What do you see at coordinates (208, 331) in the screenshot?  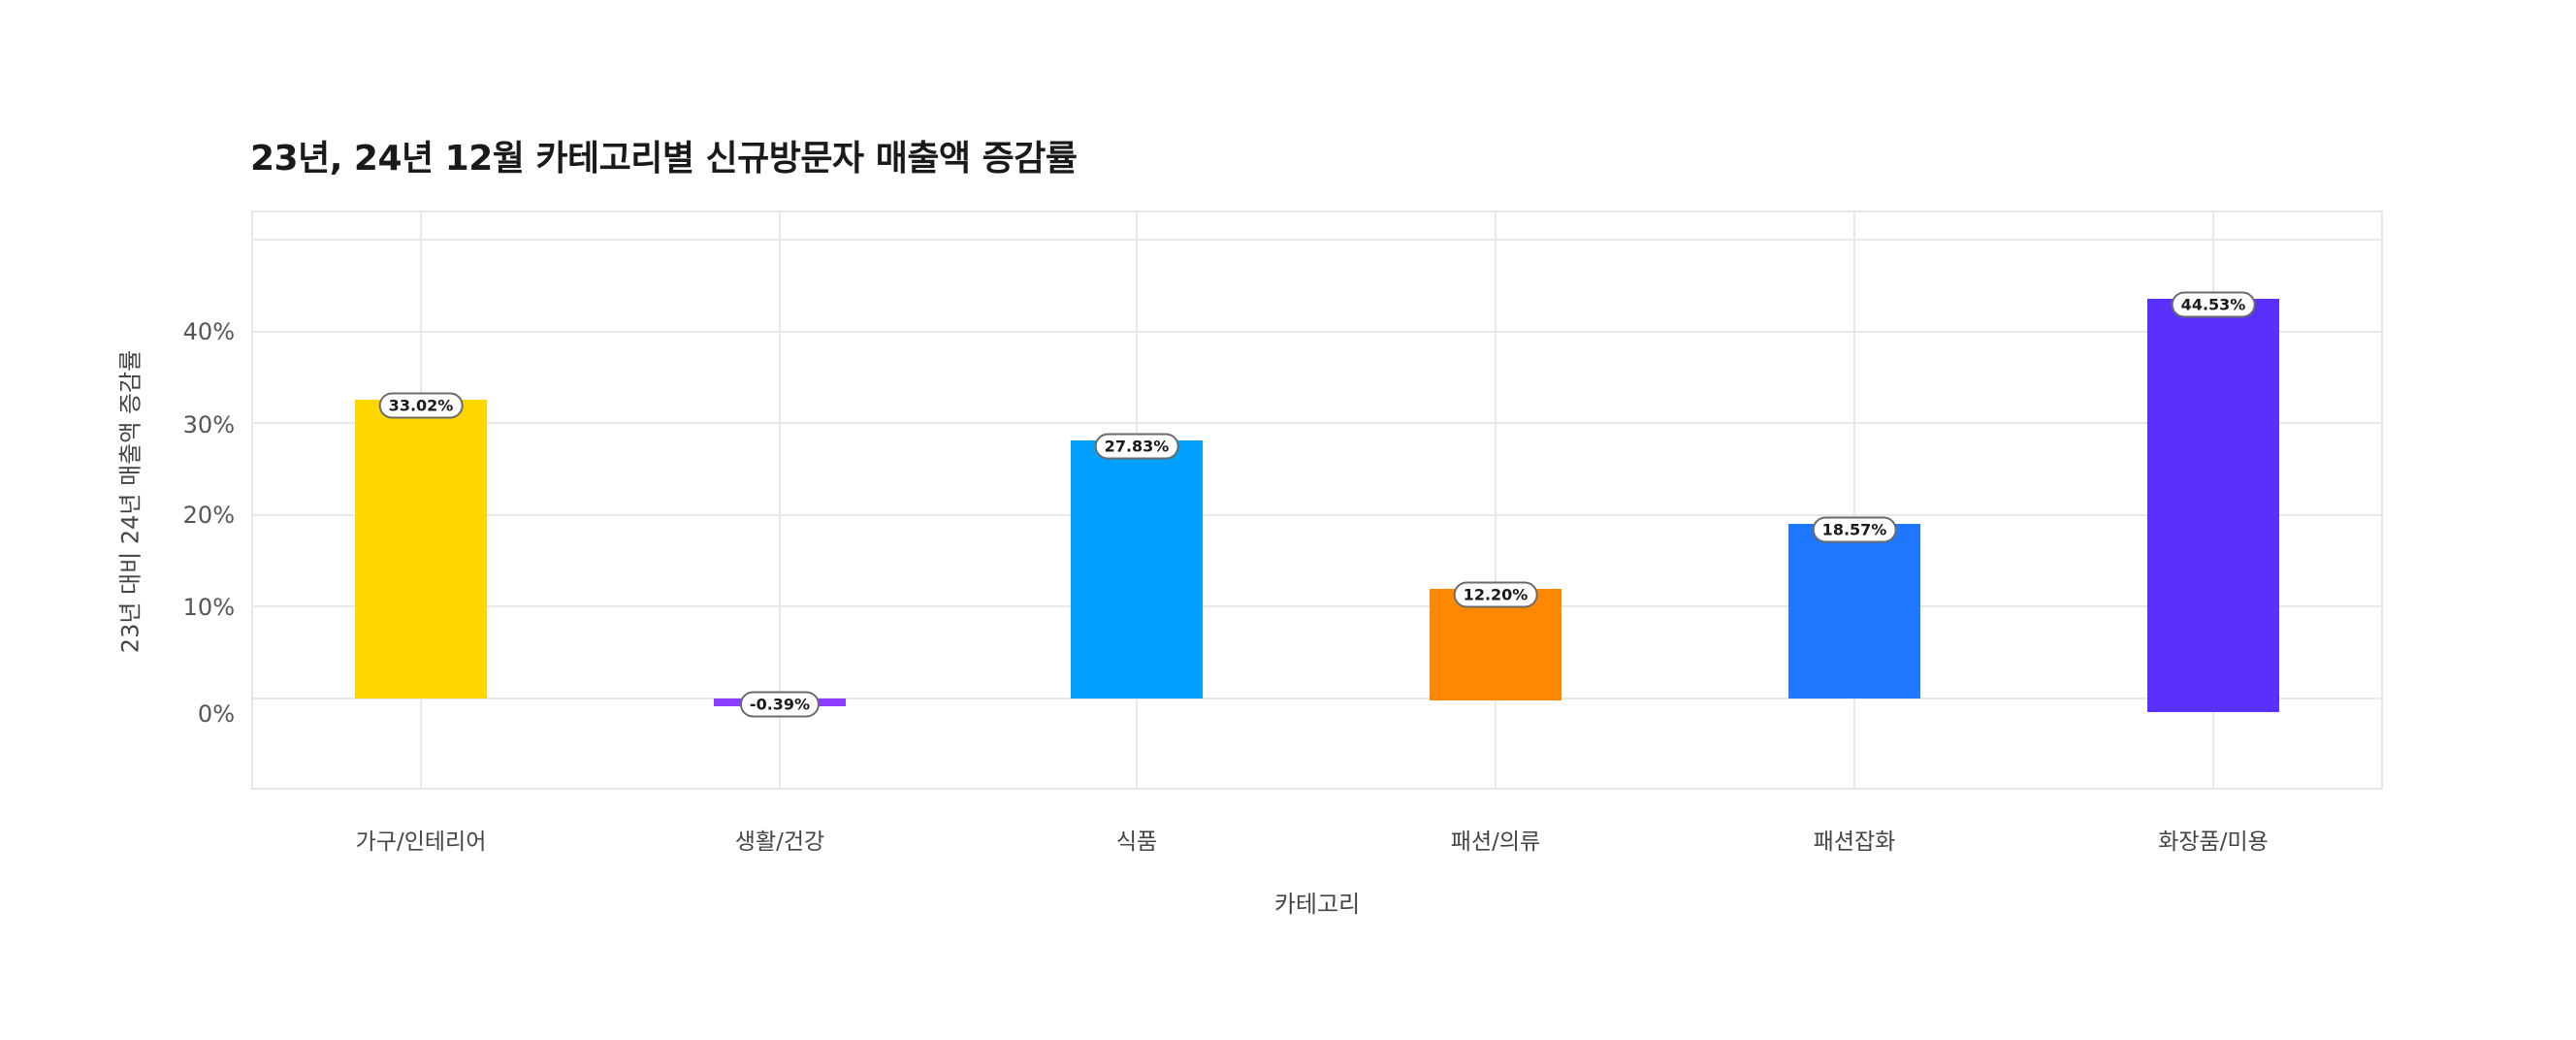 I see `y-tick-label: 40%` at bounding box center [208, 331].